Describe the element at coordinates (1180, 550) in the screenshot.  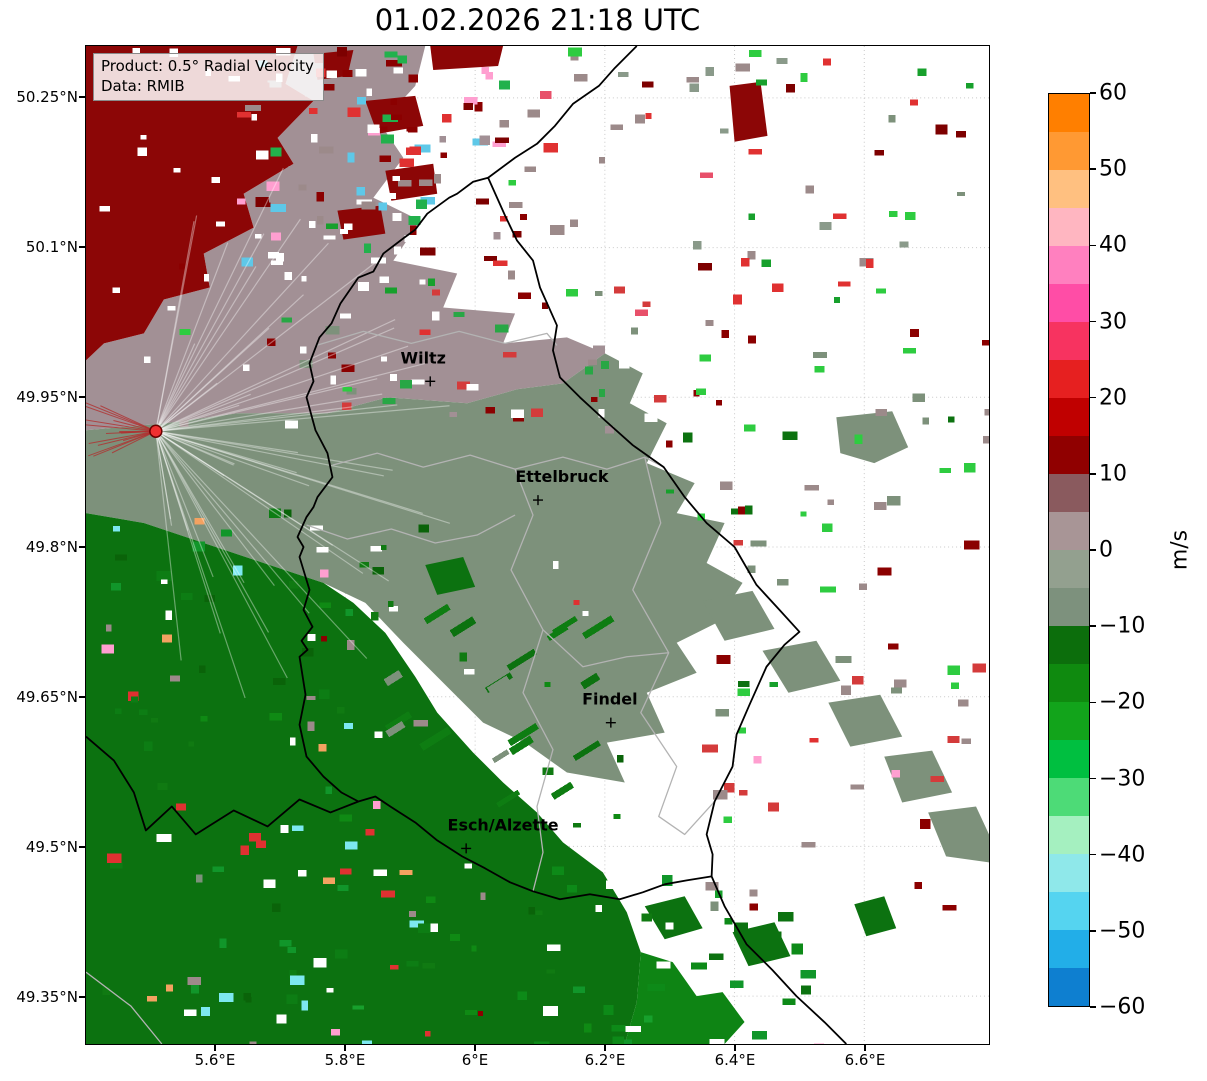
I see `colorbar-unit-label: m/s` at that location.